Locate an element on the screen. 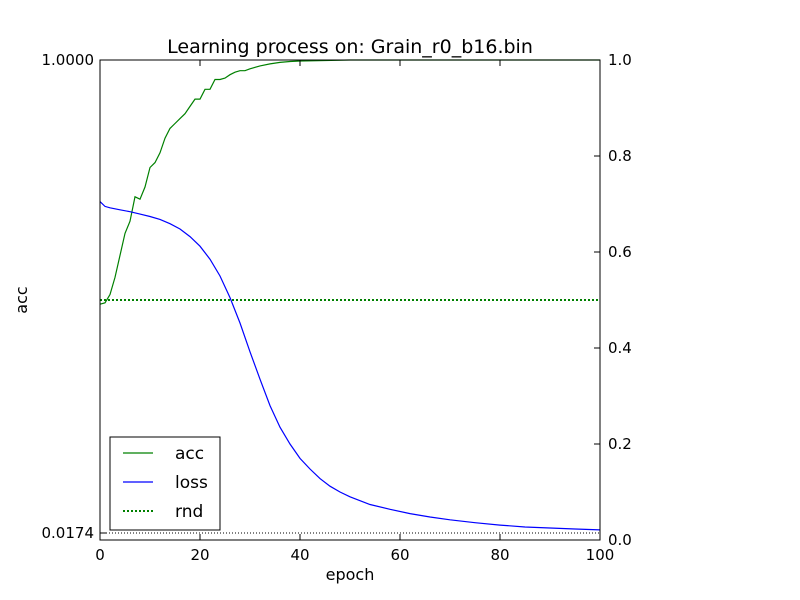 The height and width of the screenshot is (600, 800). x-tick-label: 100 is located at coordinates (600, 555).